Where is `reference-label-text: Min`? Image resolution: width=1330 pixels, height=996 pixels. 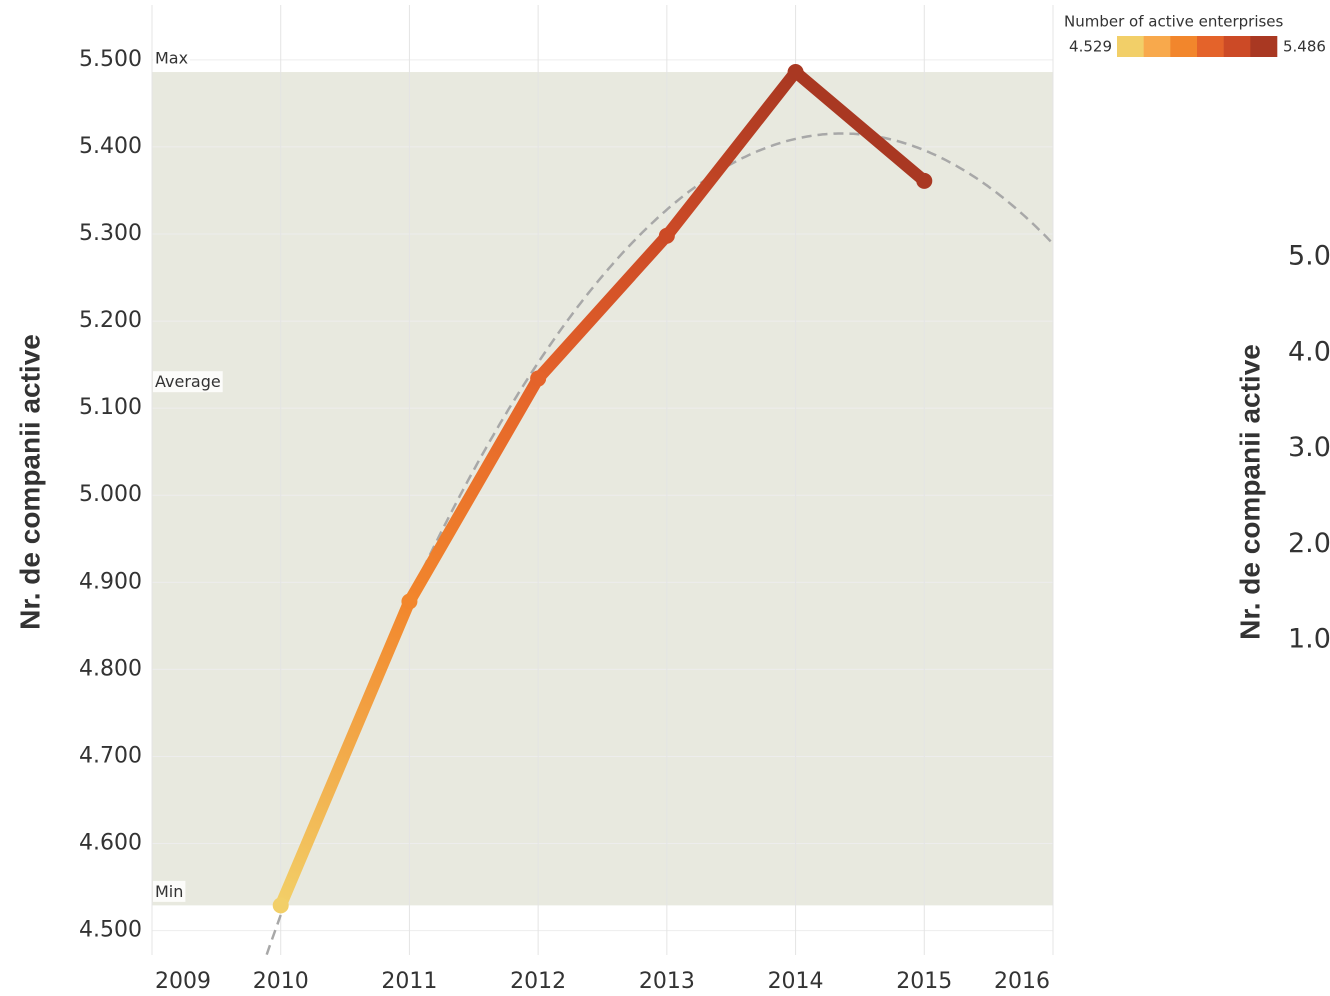 reference-label-text: Min is located at coordinates (169, 891).